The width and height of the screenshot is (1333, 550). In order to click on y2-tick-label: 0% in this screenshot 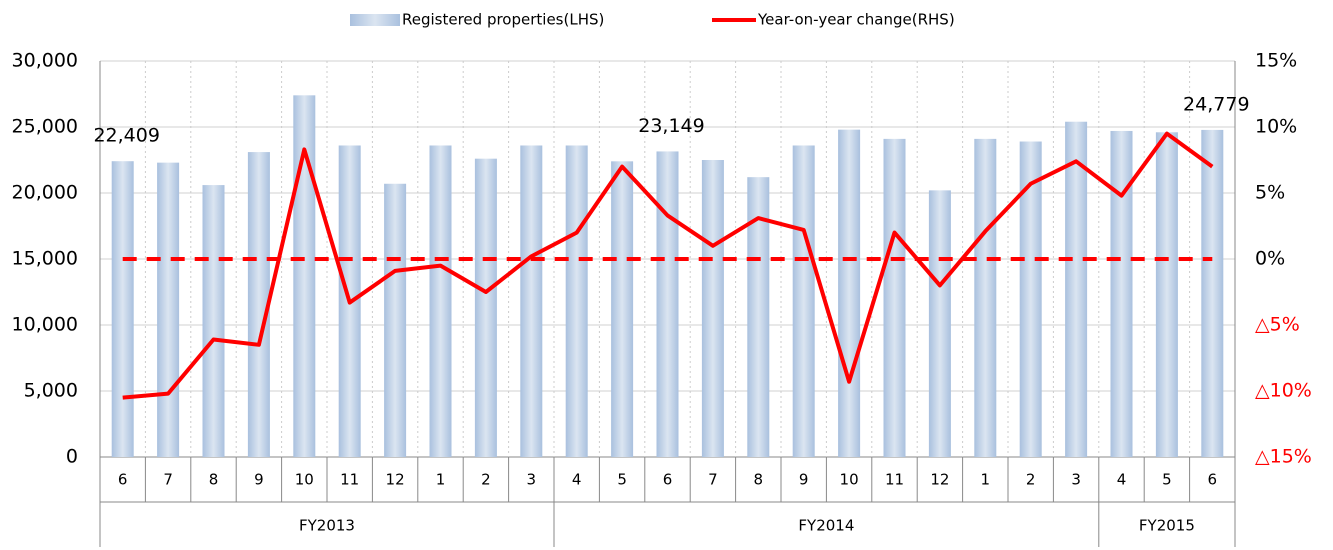, I will do `click(1270, 259)`.